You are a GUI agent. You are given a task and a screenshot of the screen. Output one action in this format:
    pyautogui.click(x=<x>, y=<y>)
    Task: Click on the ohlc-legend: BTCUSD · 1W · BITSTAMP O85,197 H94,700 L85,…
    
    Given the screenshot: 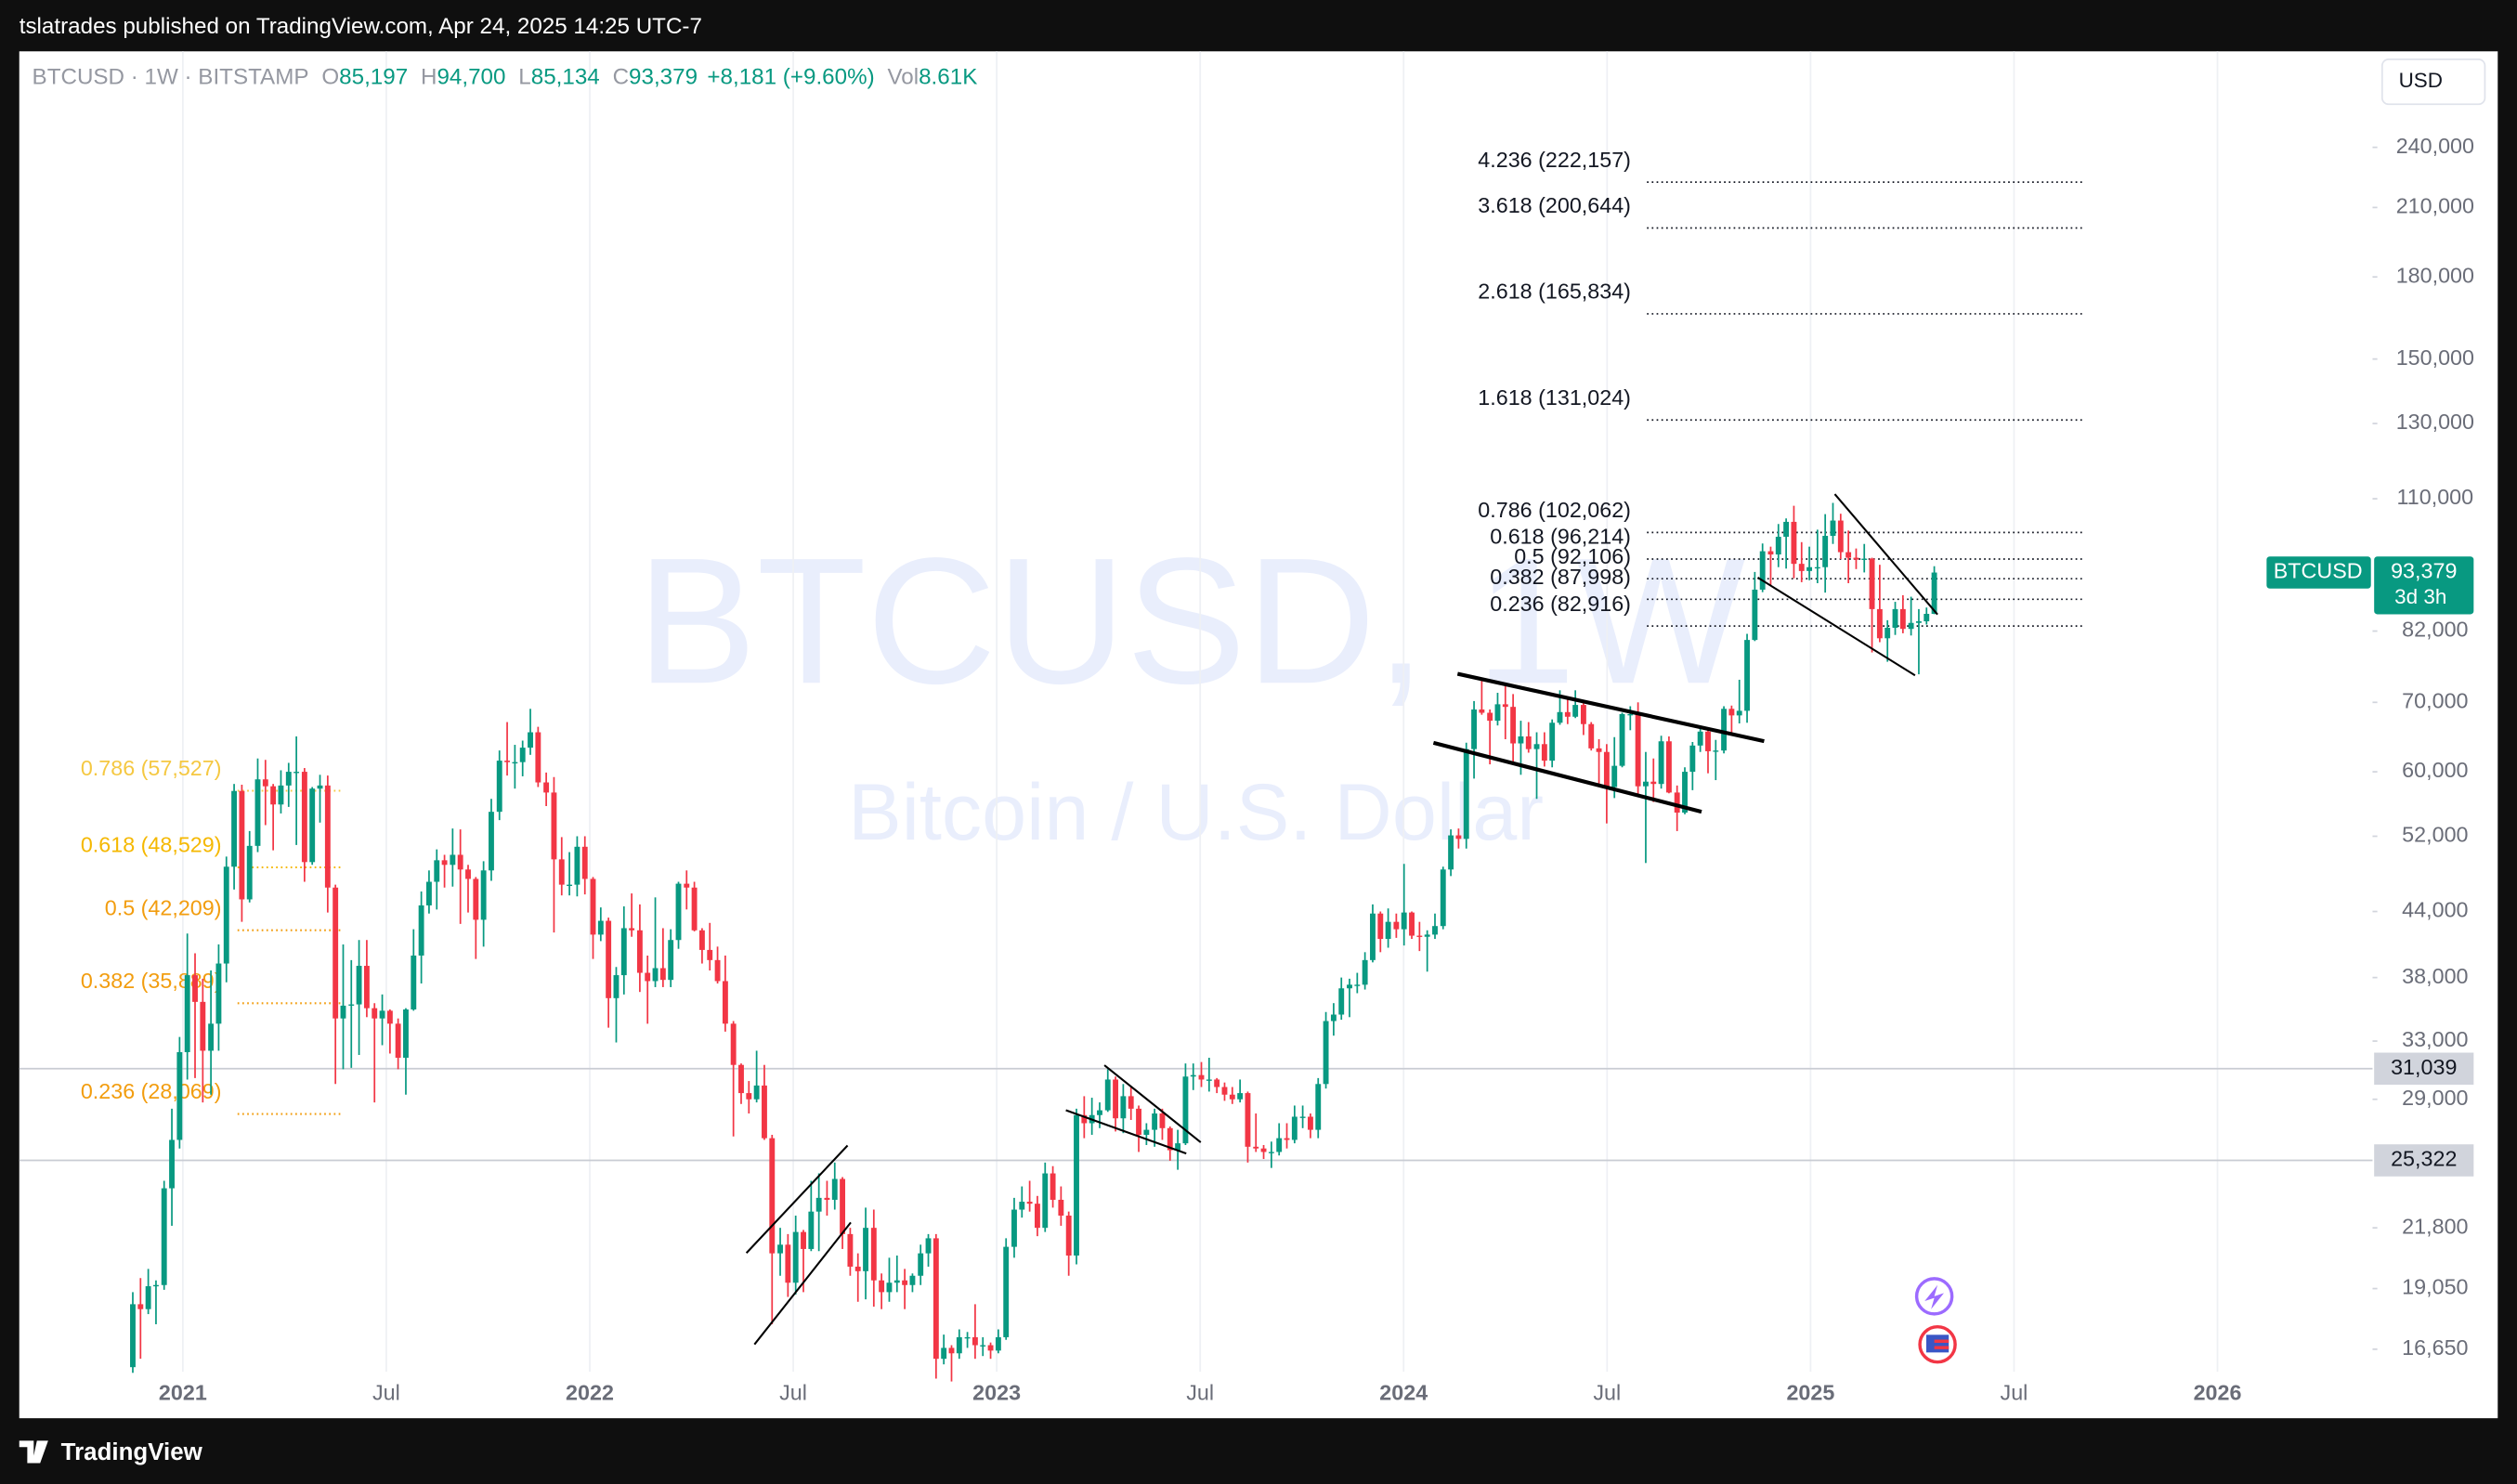 What is the action you would take?
    pyautogui.click(x=505, y=77)
    